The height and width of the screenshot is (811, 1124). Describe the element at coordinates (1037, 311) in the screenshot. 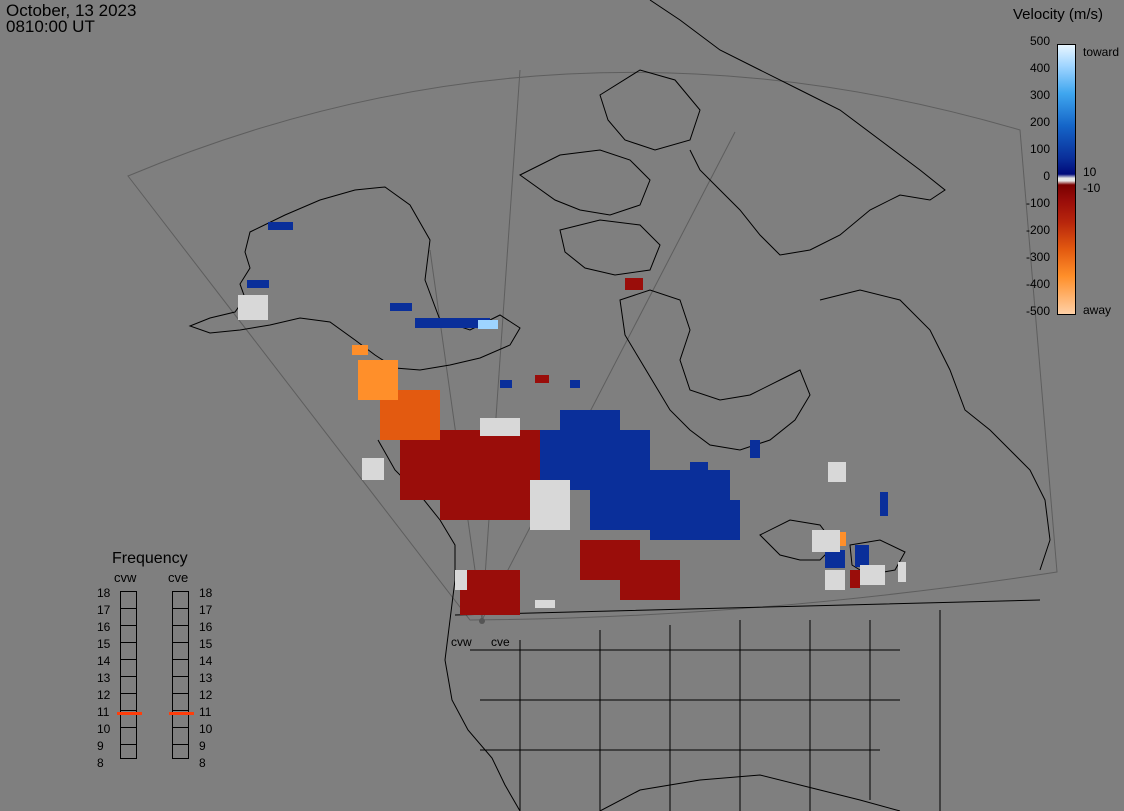

I see `velocity-tick: -500` at that location.